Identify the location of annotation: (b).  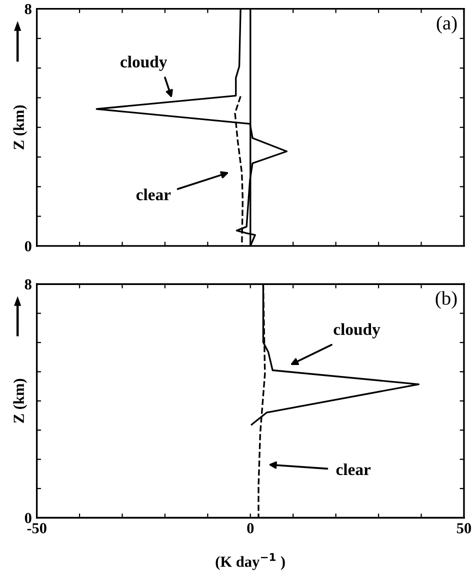
(446, 300).